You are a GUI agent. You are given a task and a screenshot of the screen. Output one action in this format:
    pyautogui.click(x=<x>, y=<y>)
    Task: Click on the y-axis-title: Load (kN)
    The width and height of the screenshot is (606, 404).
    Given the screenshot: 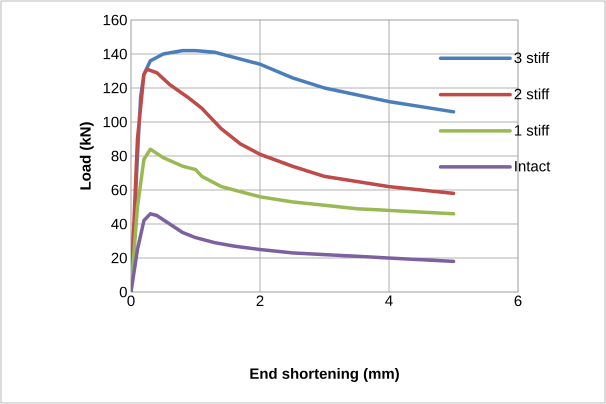 What is the action you would take?
    pyautogui.click(x=87, y=156)
    